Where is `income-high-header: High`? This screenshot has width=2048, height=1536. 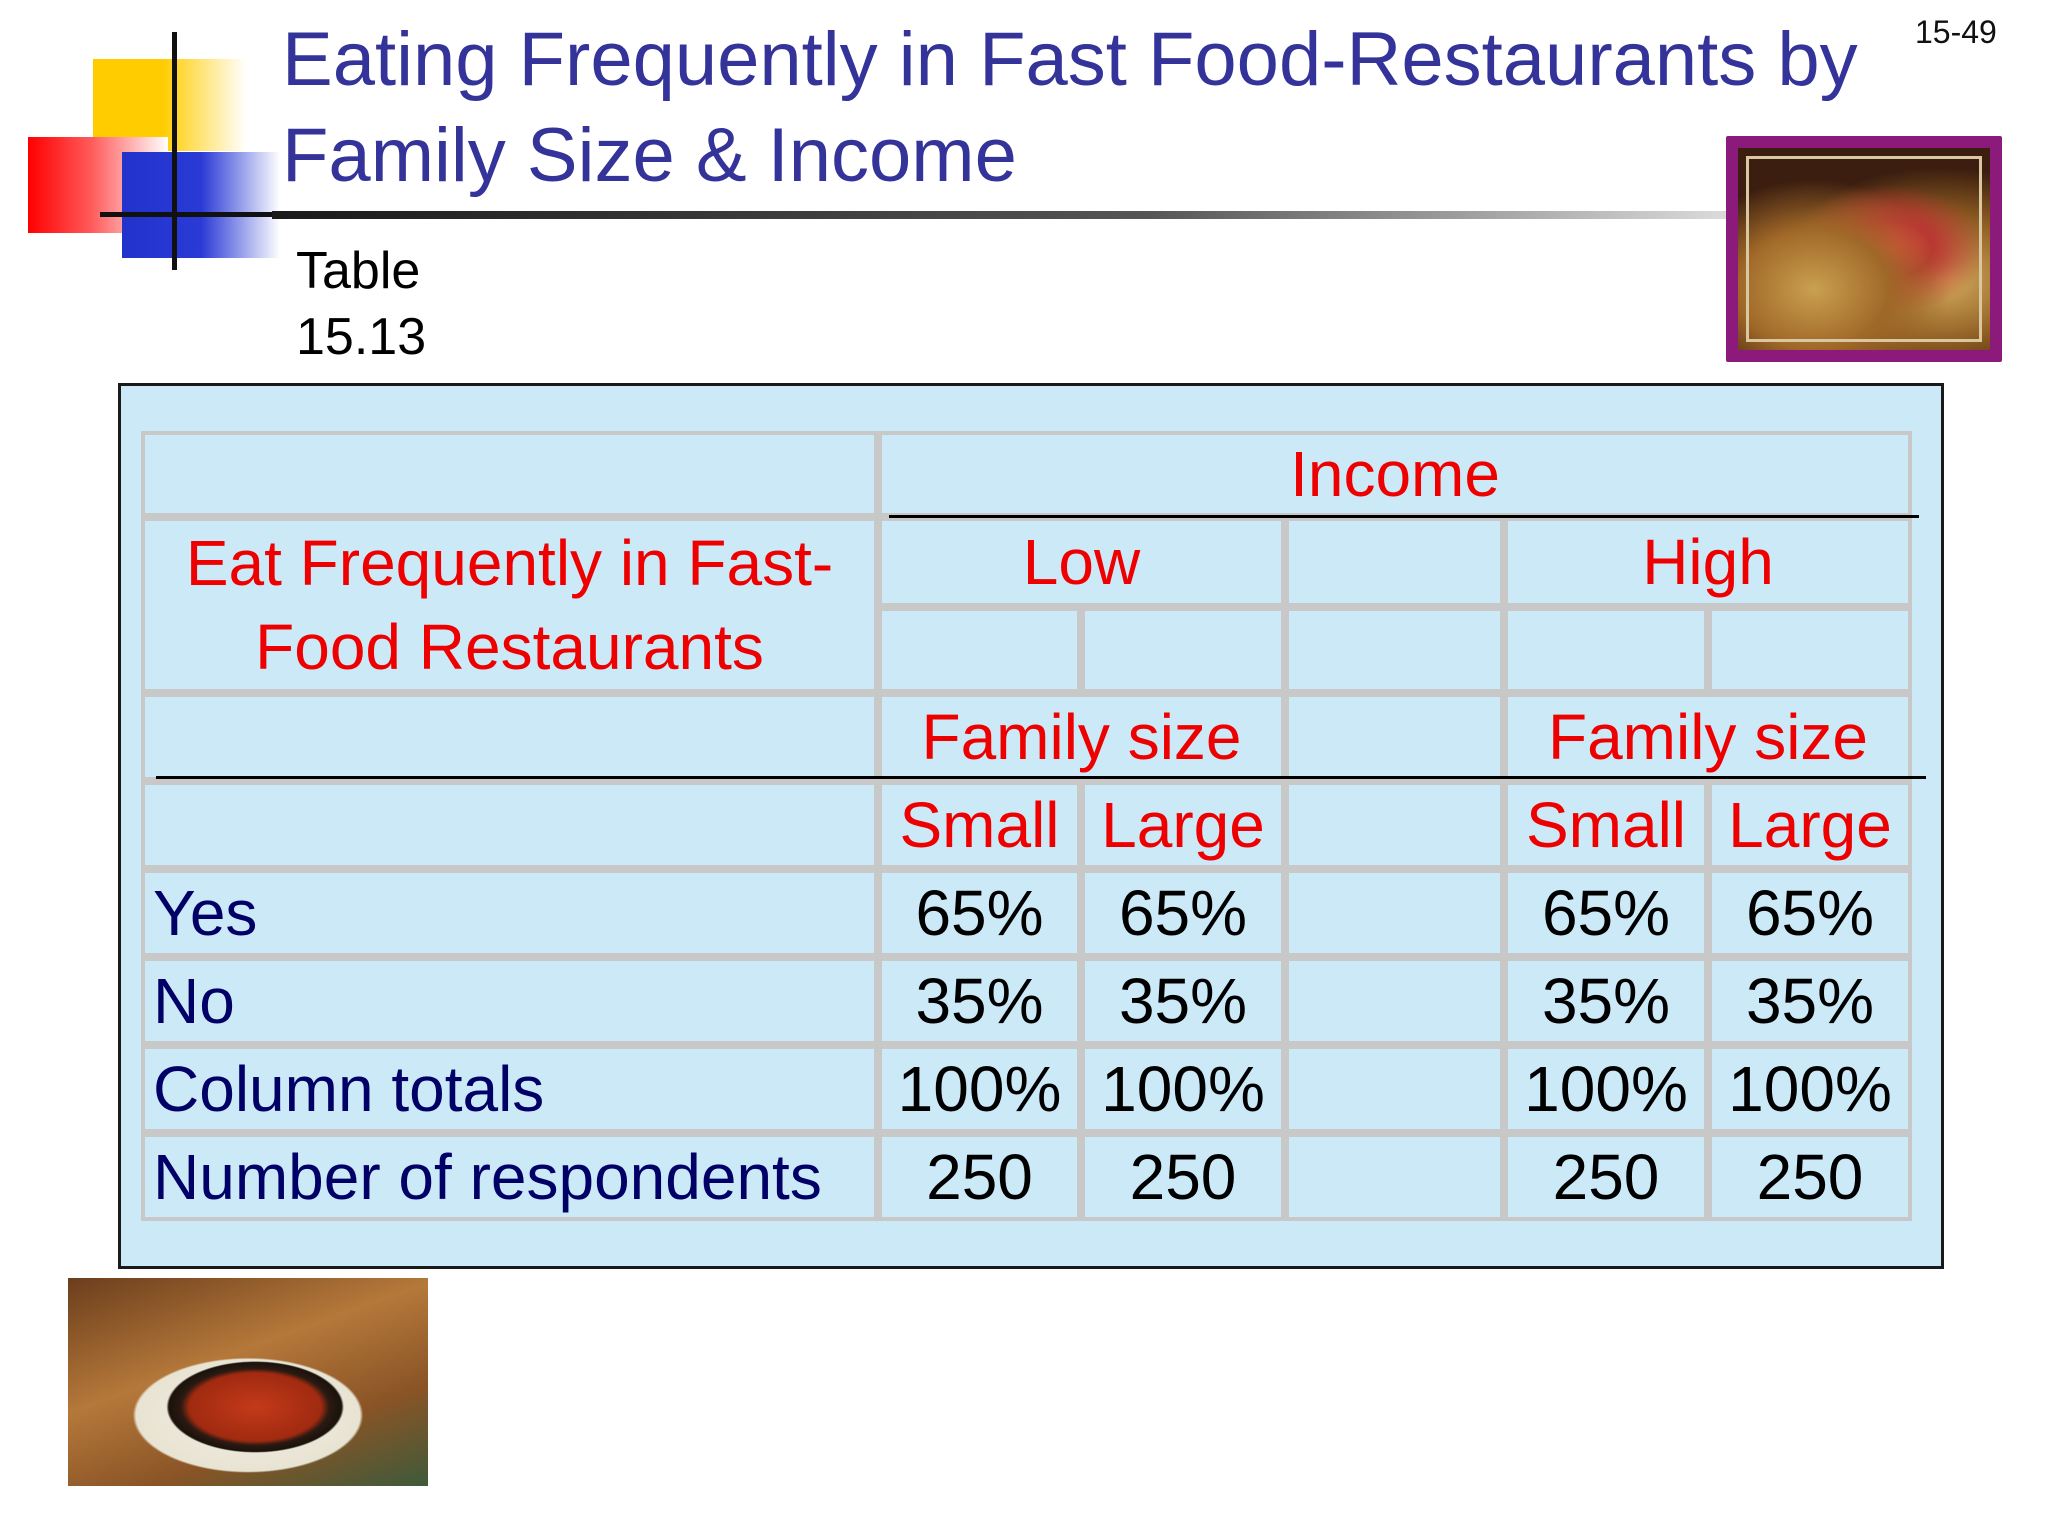 income-high-header: High is located at coordinates (1708, 562).